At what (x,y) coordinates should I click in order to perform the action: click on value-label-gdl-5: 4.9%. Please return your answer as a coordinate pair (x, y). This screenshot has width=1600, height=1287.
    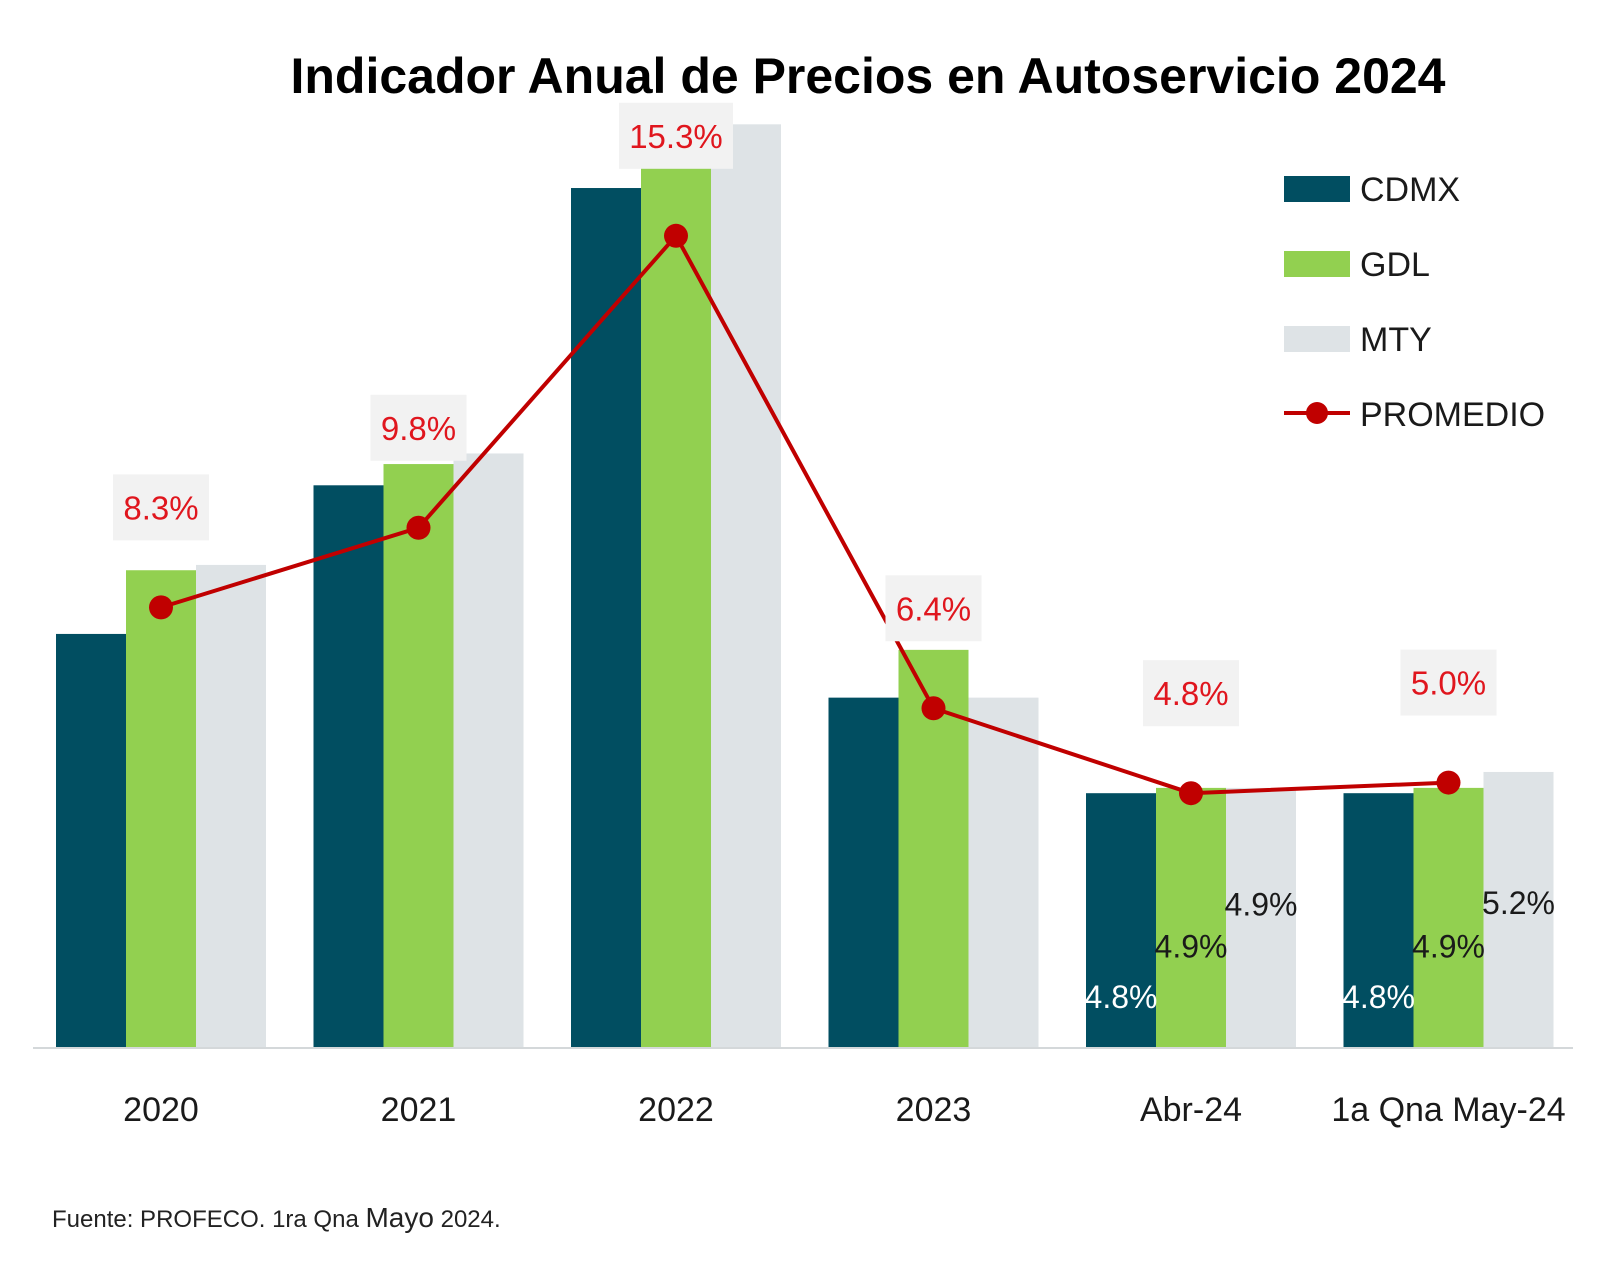
    Looking at the image, I should click on (1448, 946).